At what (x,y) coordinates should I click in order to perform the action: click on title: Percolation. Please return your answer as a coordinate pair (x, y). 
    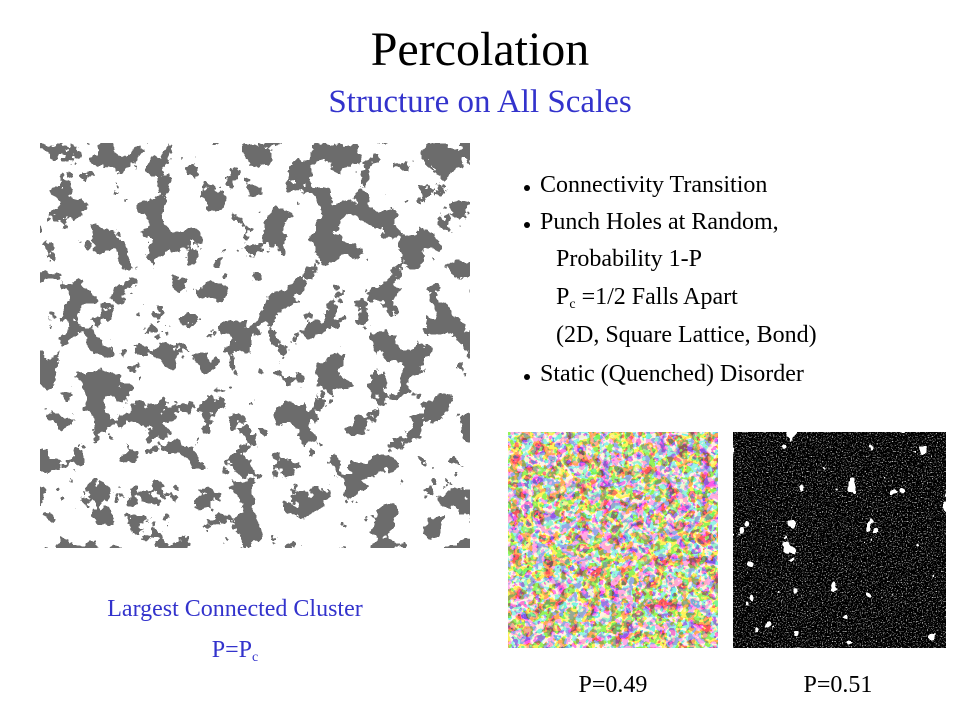
    Looking at the image, I should click on (480, 49).